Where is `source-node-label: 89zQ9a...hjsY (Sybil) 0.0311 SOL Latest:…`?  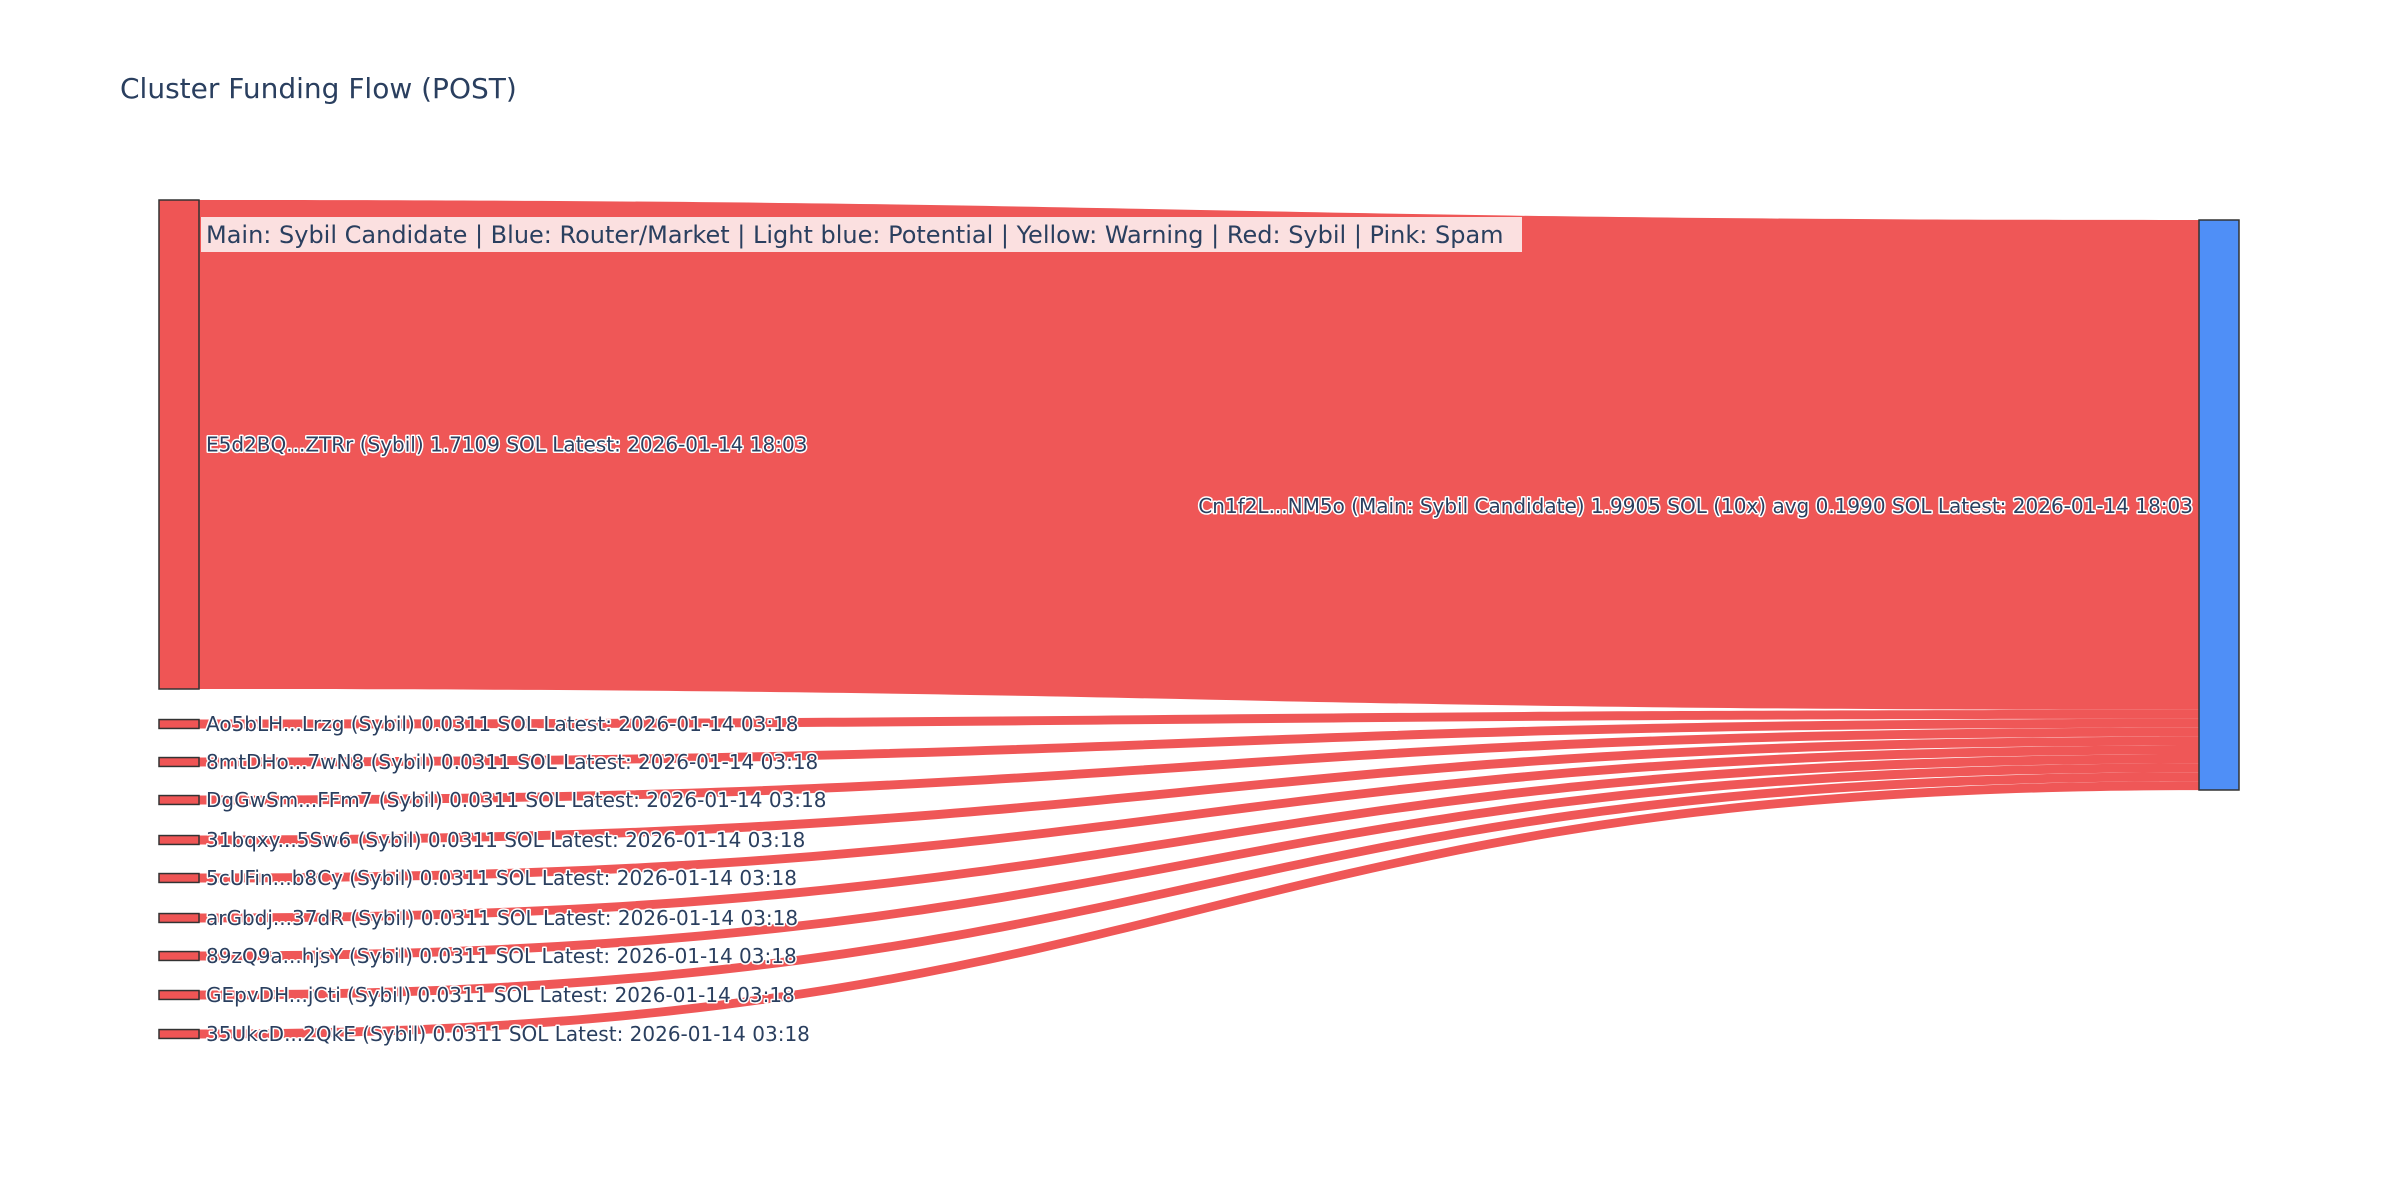
source-node-label: 89zQ9a...hjsY (Sybil) 0.0311 SOL Latest:… is located at coordinates (501, 956).